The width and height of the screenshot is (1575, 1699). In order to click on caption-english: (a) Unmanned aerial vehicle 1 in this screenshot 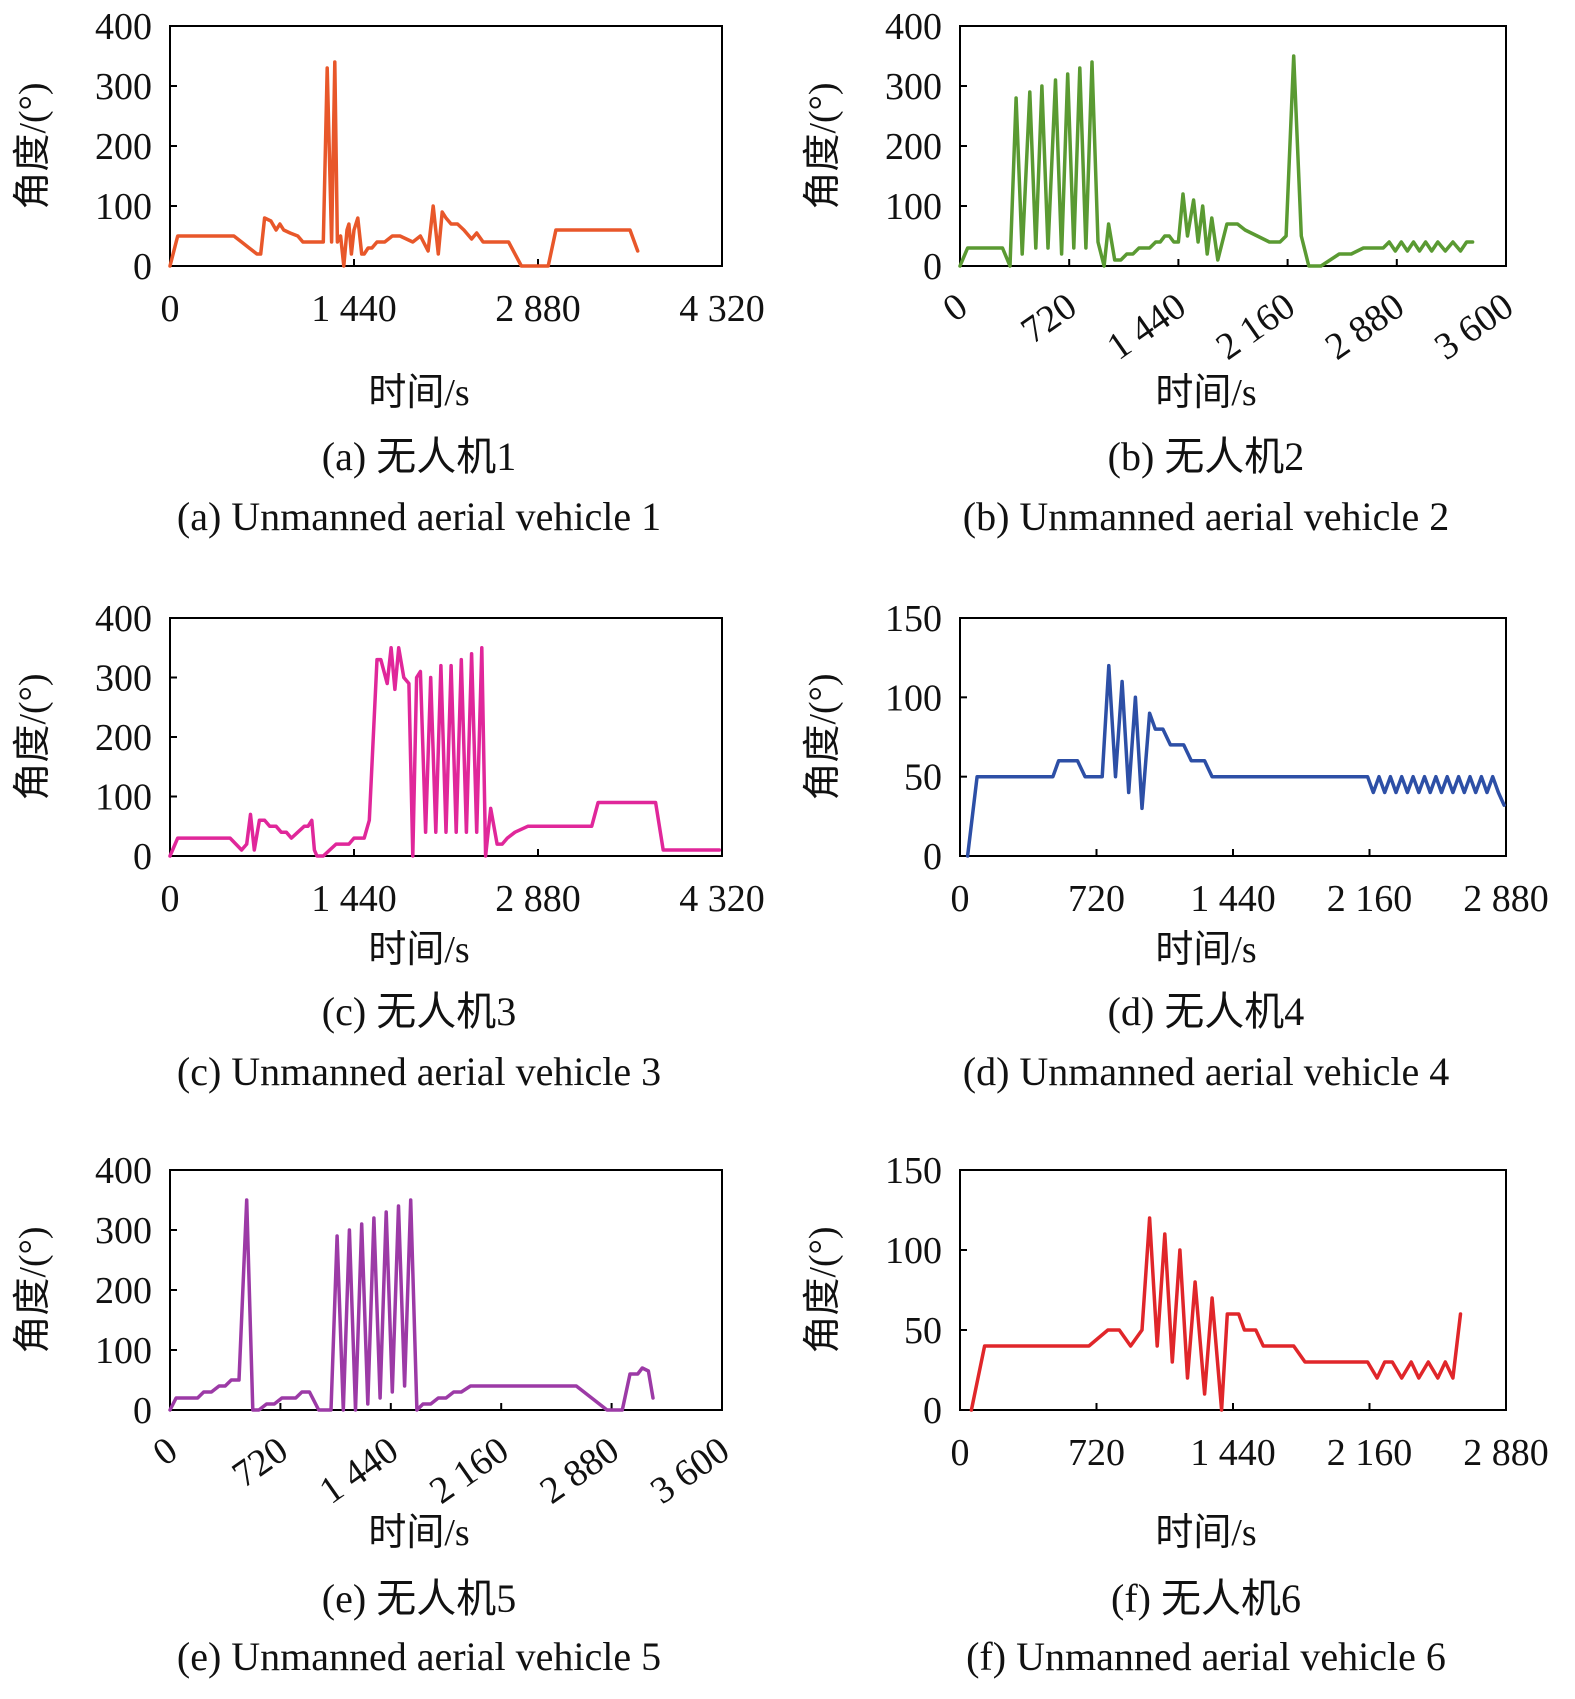, I will do `click(419, 516)`.